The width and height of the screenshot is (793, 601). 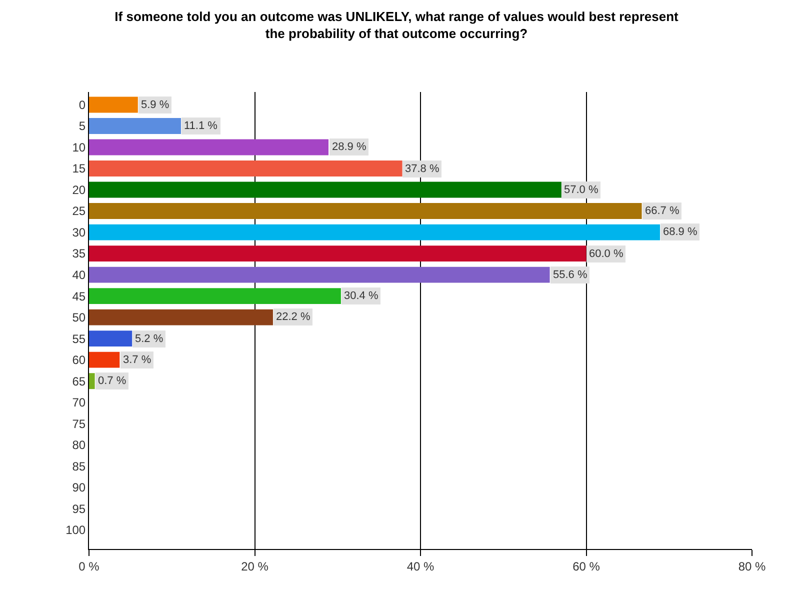 What do you see at coordinates (422, 169) in the screenshot?
I see `data-label: 37.8 %` at bounding box center [422, 169].